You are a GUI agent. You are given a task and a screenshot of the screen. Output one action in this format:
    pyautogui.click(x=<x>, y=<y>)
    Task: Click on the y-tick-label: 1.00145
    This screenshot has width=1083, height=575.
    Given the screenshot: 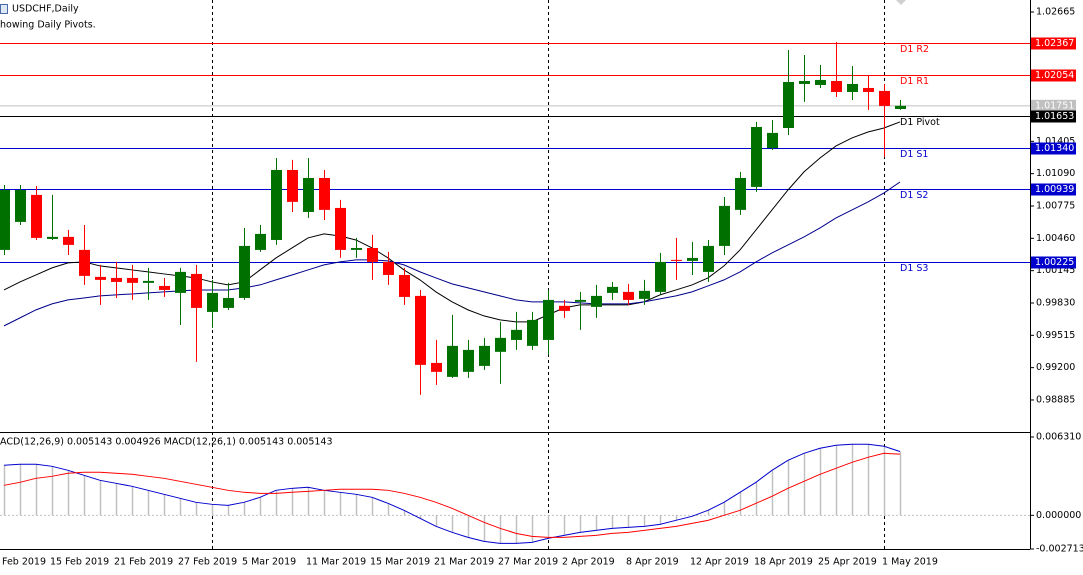 What is the action you would take?
    pyautogui.click(x=1055, y=270)
    